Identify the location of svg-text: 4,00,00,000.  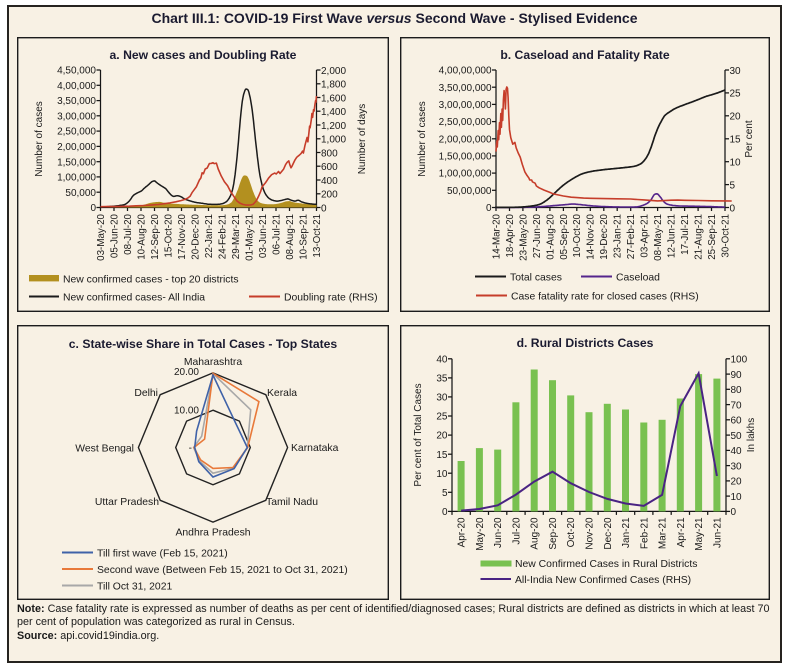
(465, 71).